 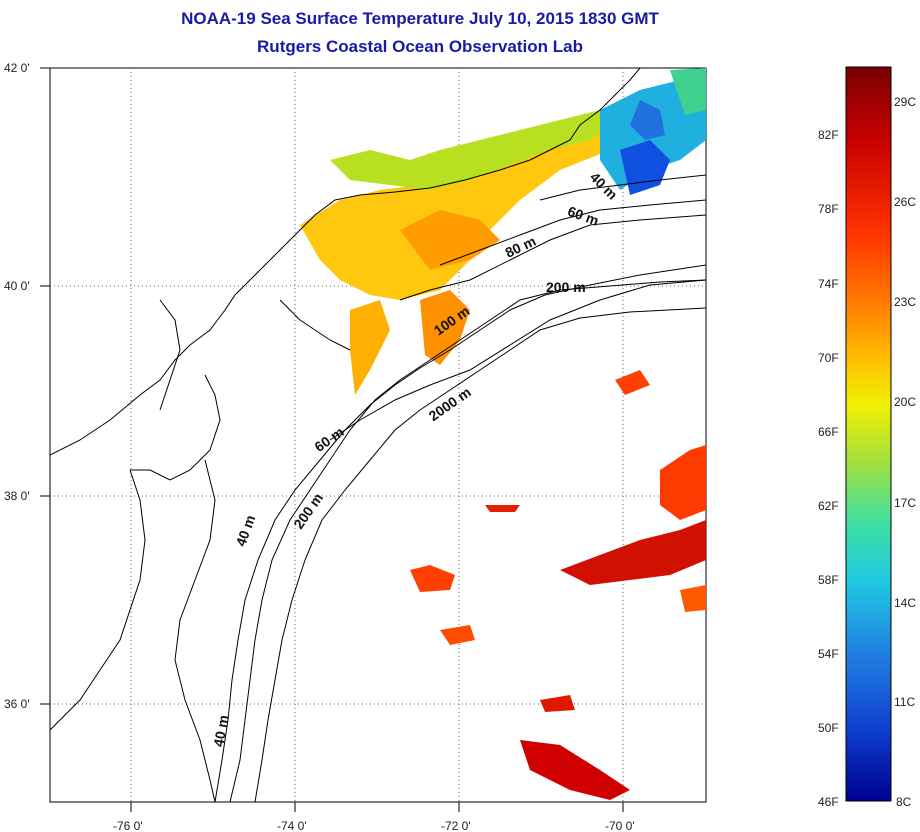 What do you see at coordinates (17, 68) in the screenshot?
I see `lat-label: 42 0'` at bounding box center [17, 68].